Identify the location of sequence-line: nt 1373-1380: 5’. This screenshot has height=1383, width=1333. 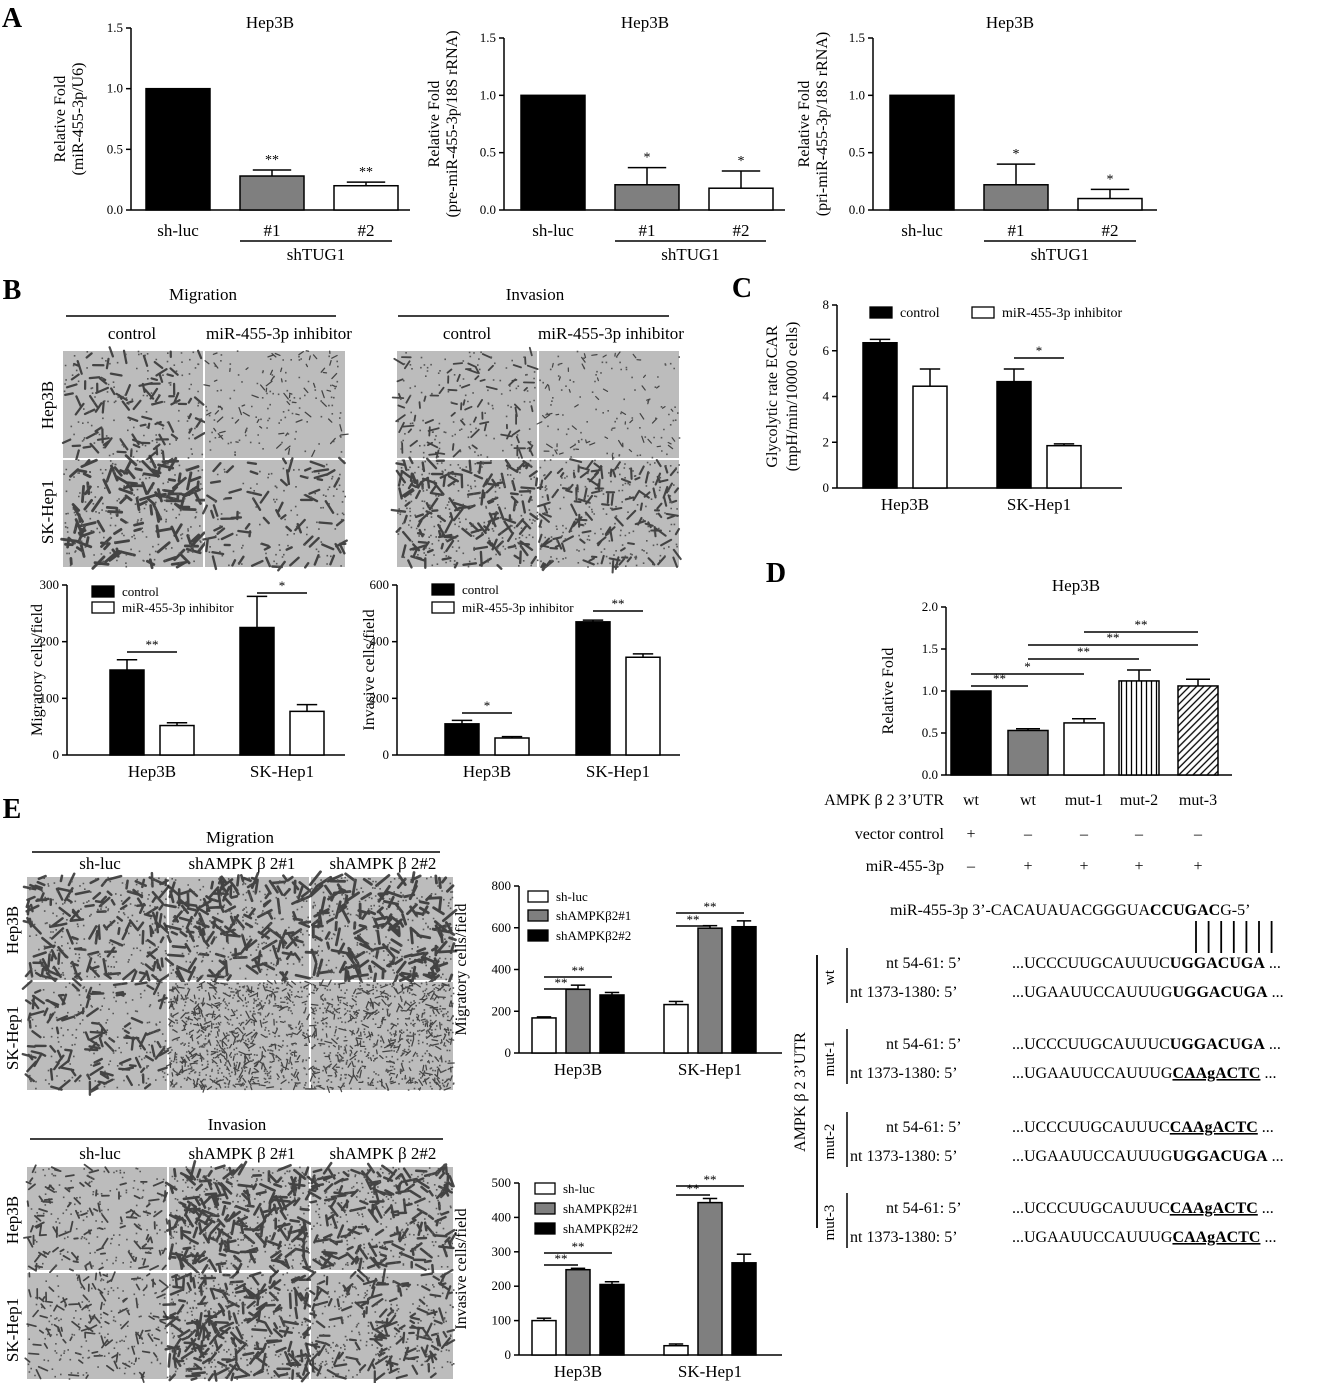
(904, 1156).